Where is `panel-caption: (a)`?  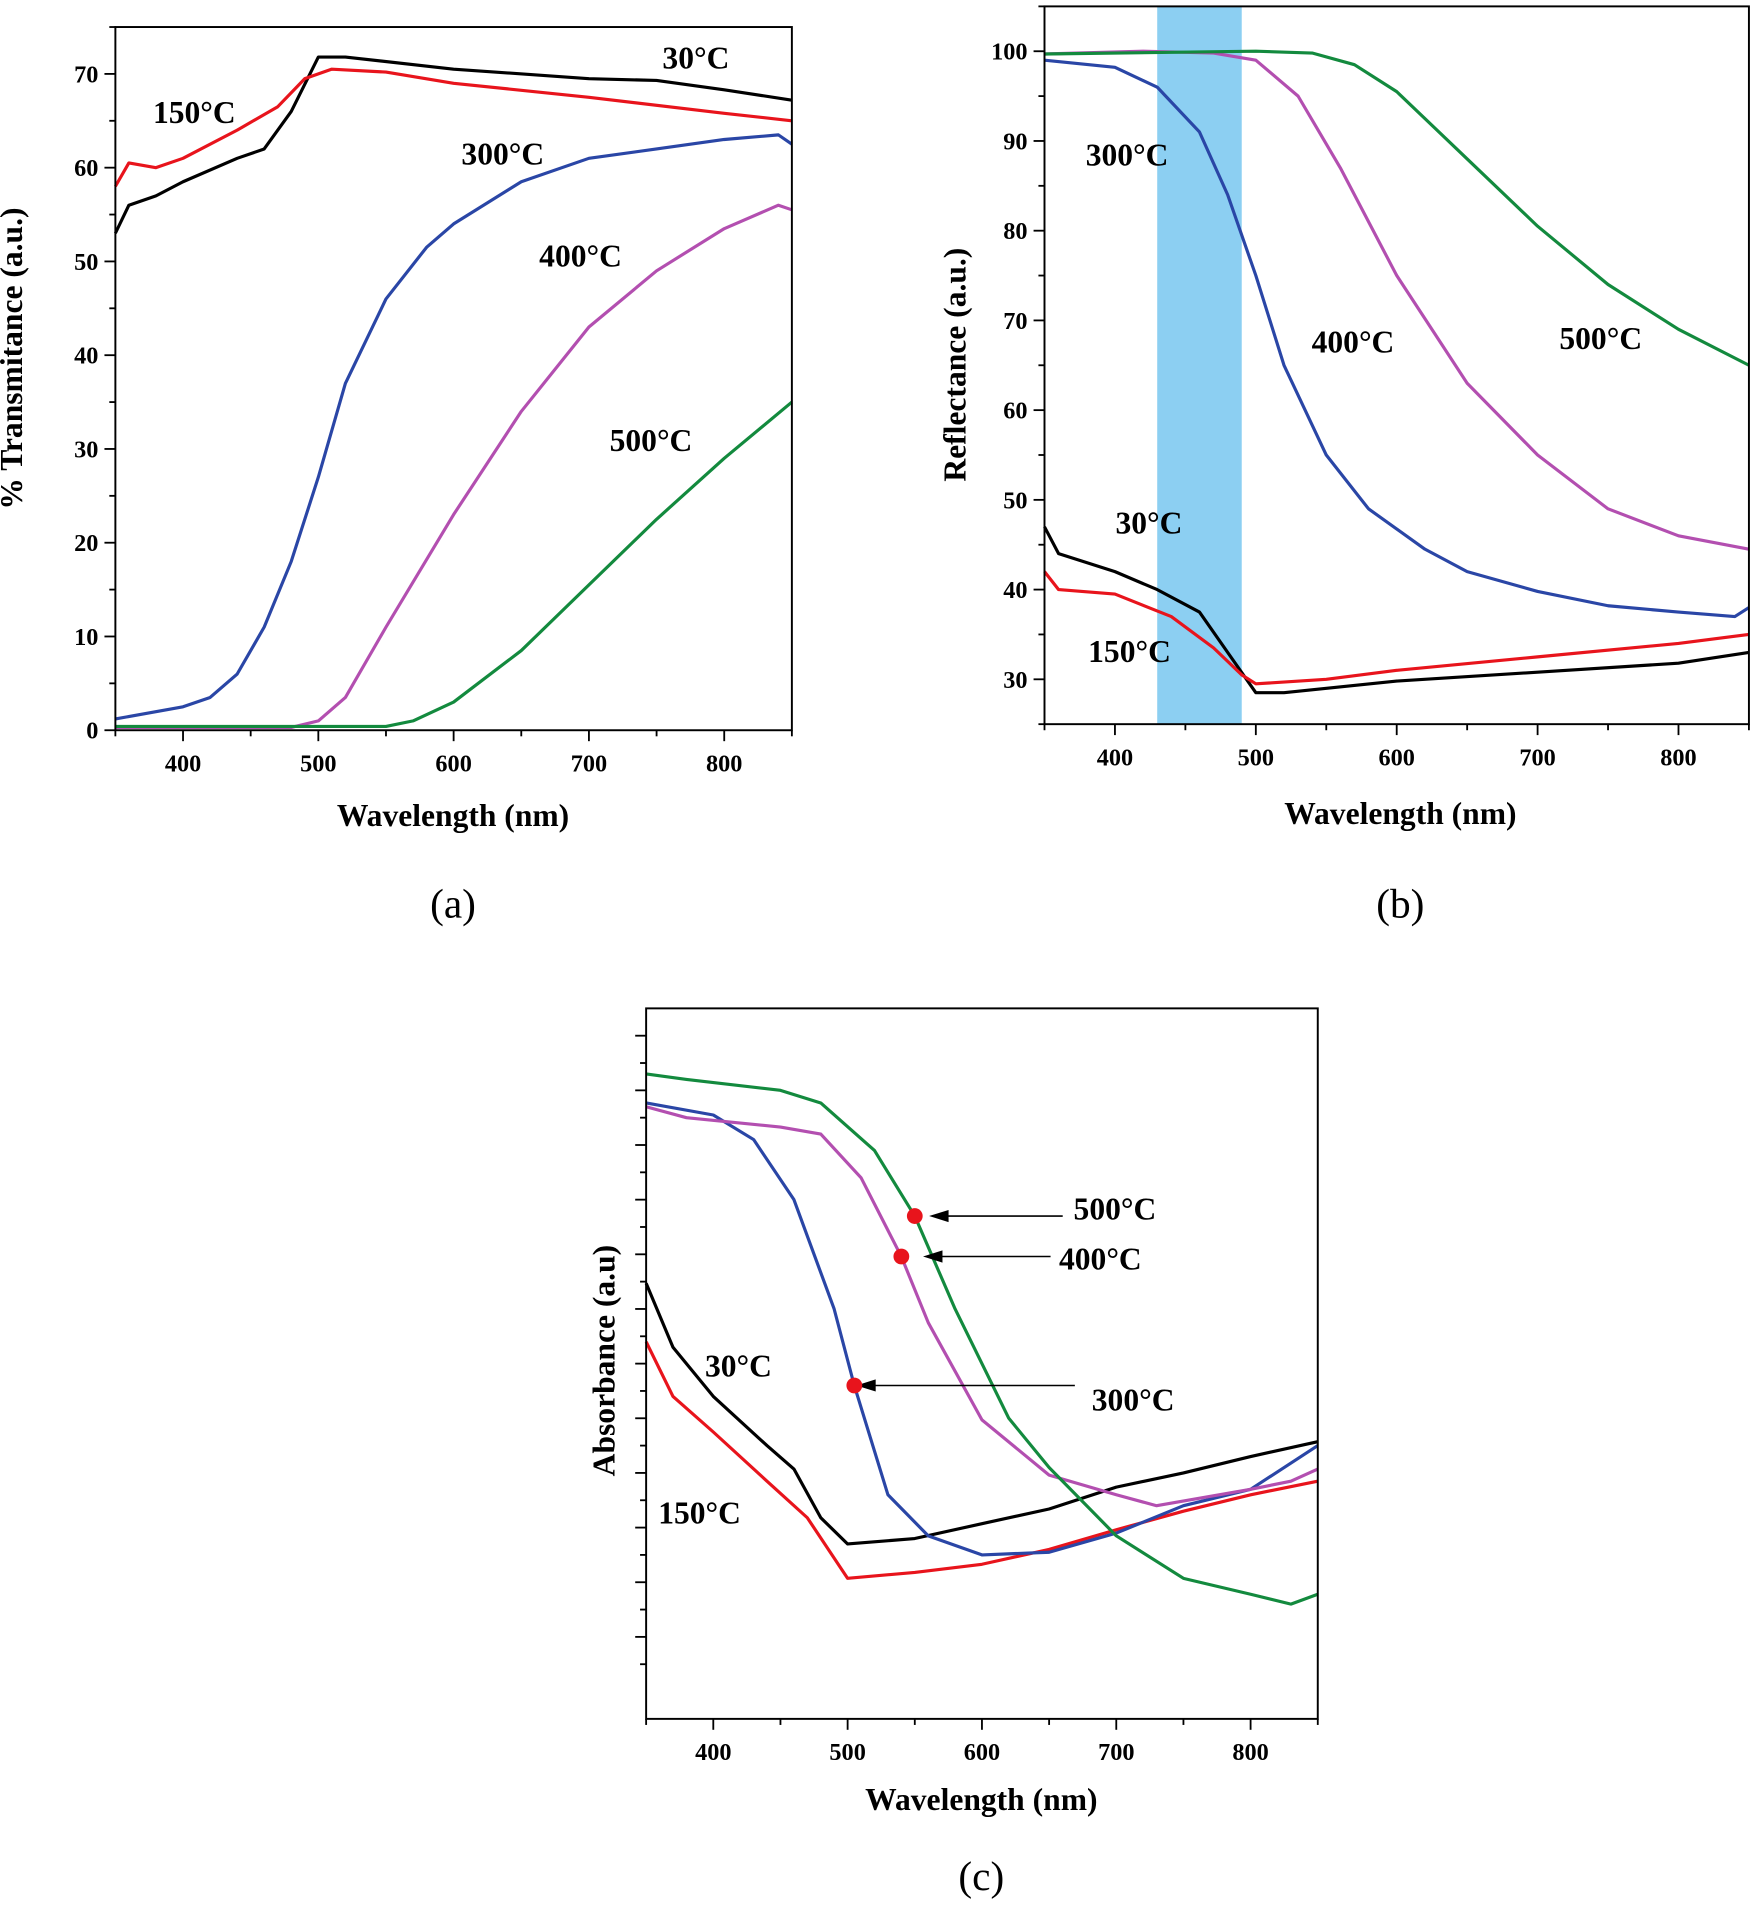
panel-caption: (a) is located at coordinates (453, 903).